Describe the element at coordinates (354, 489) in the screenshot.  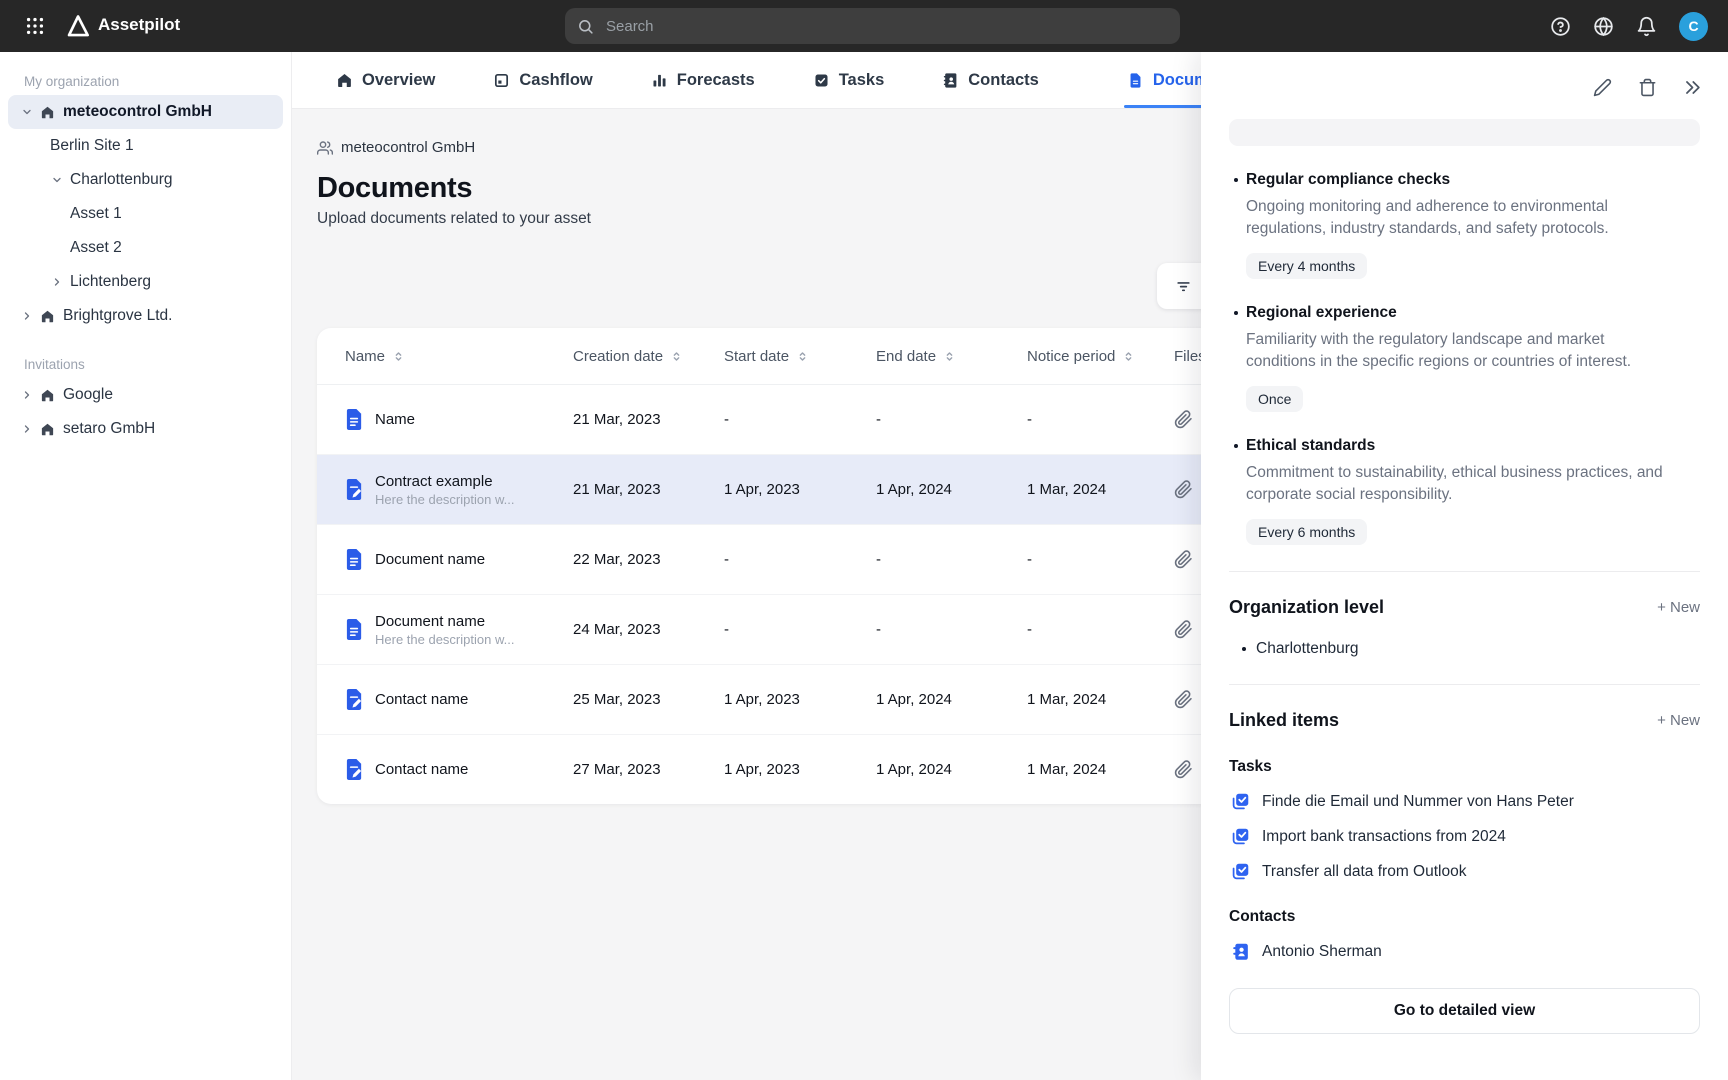
I see `contract-file-icon` at that location.